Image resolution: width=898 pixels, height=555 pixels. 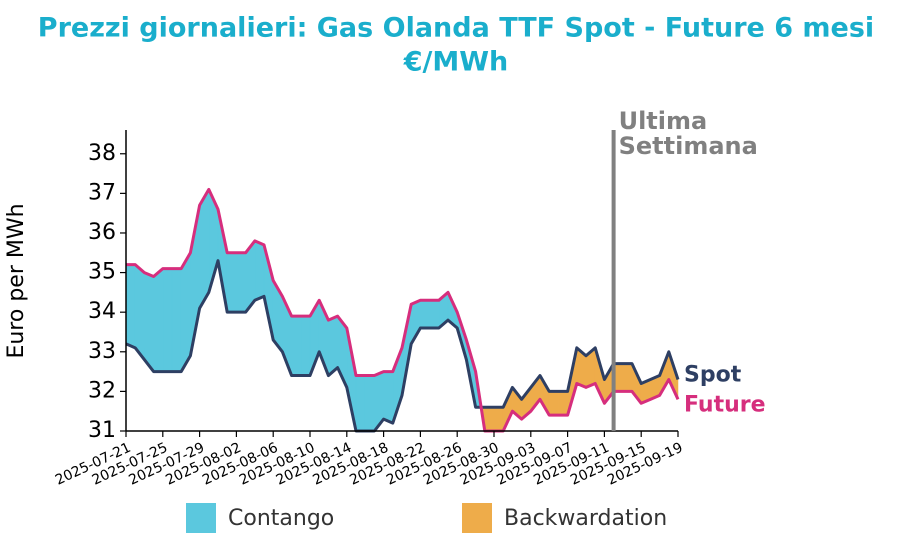 What do you see at coordinates (102, 192) in the screenshot?
I see `y-tick-label: 37` at bounding box center [102, 192].